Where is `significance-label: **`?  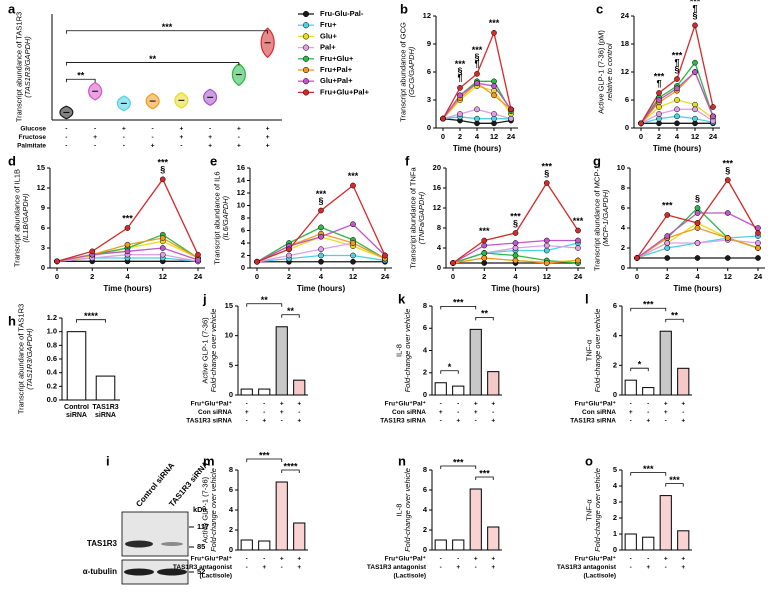 significance-label: ** is located at coordinates (81, 76).